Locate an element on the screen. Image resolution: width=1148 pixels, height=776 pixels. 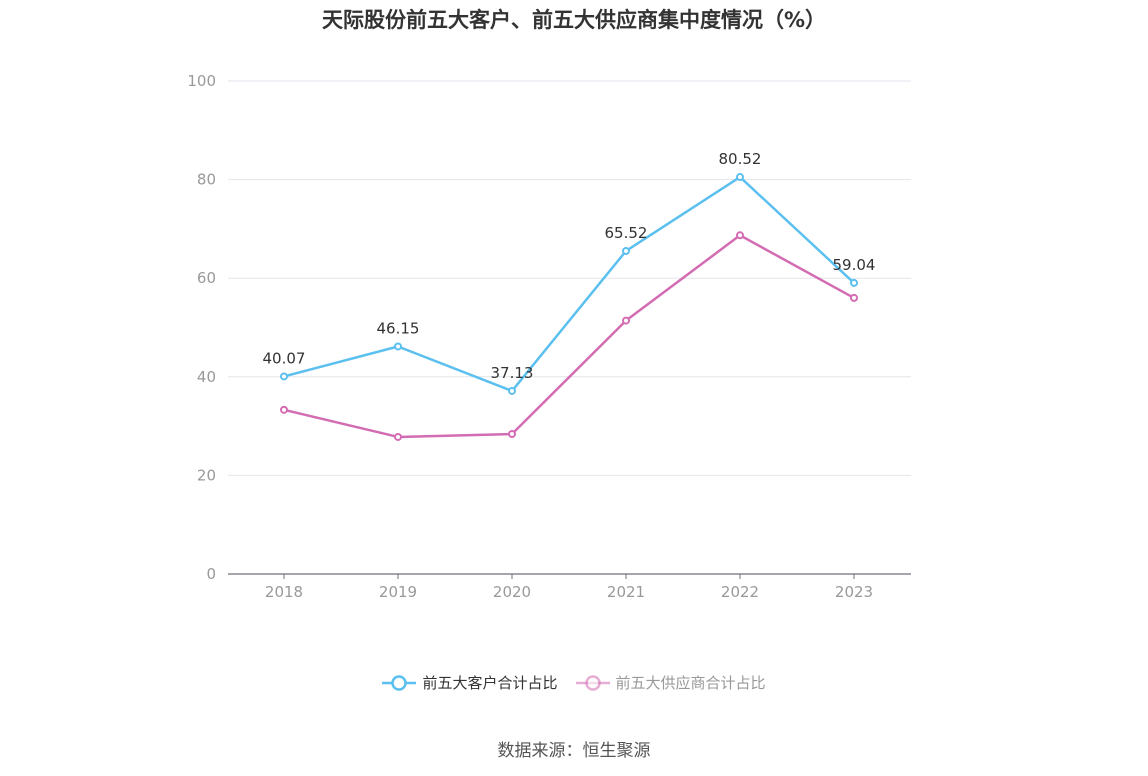
x-tick-label: 2018 is located at coordinates (284, 592).